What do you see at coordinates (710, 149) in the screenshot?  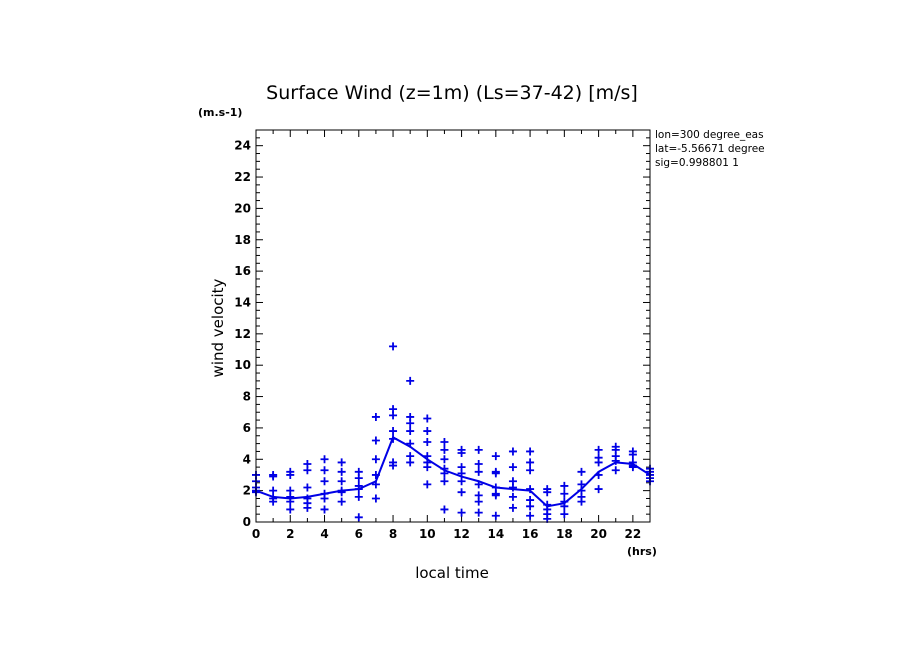 I see `info-line-lat: lat=-5.56671 degree` at bounding box center [710, 149].